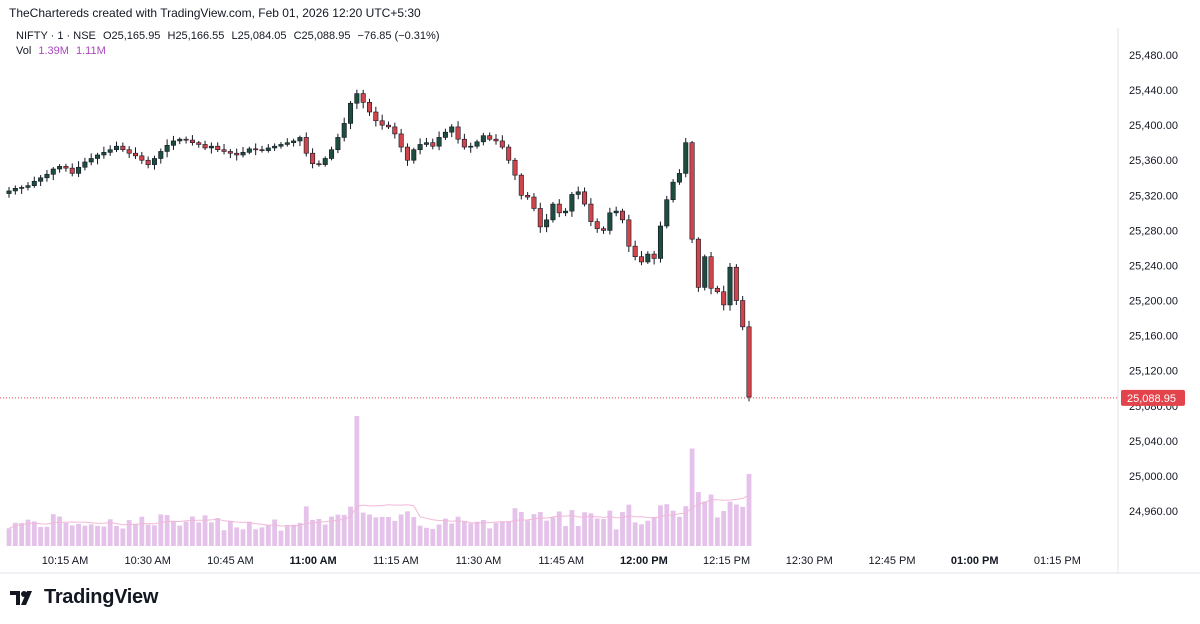  Describe the element at coordinates (379, 511) in the screenshot. I see `volume-ma-line` at that location.